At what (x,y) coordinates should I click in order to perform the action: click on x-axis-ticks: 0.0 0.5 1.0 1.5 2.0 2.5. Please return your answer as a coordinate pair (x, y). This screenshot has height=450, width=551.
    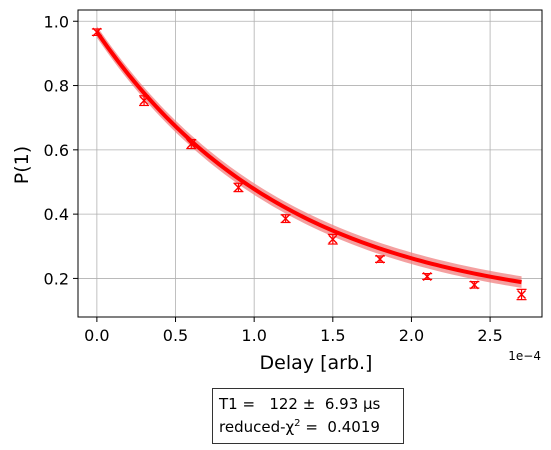
    Looking at the image, I should click on (293, 331).